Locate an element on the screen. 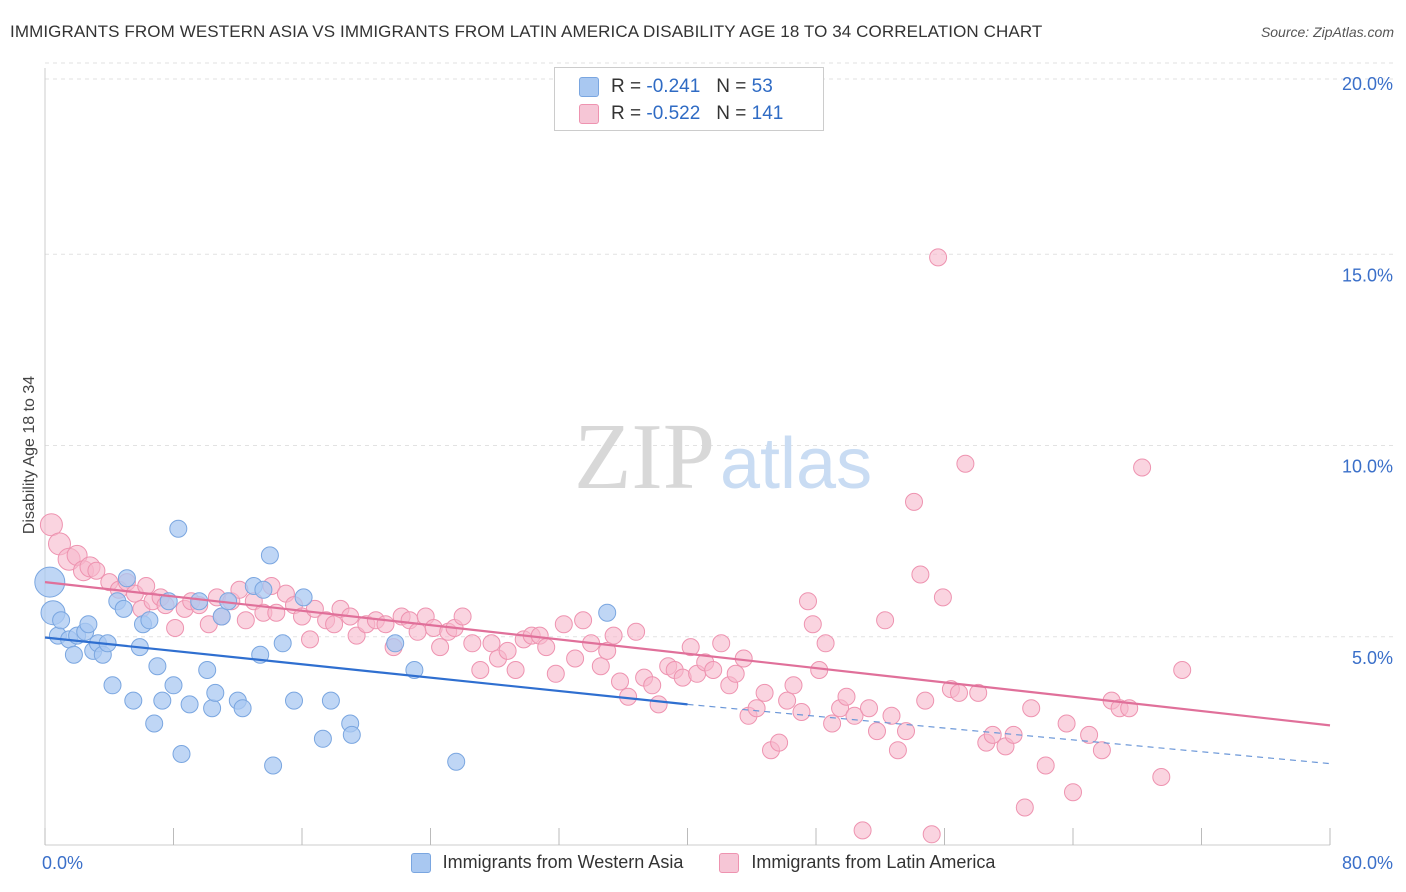 Image resolution: width=1406 pixels, height=892 pixels. western-asia-trend-line is located at coordinates (366, 671).